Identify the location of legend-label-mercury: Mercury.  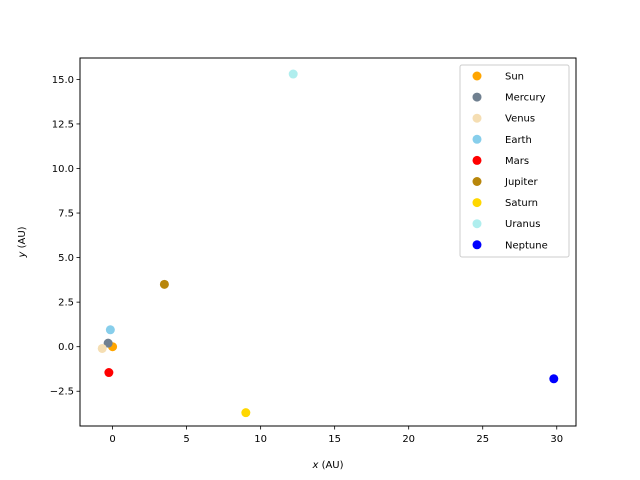
(525, 98).